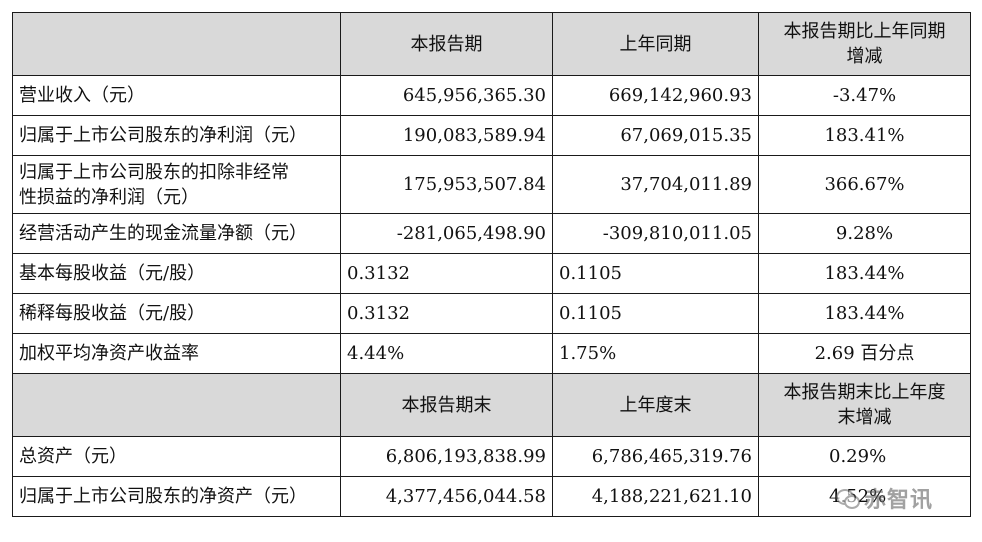  What do you see at coordinates (154, 172) in the screenshot?
I see `row-label-line1: 归属于上市公司股东的扣除非经常` at bounding box center [154, 172].